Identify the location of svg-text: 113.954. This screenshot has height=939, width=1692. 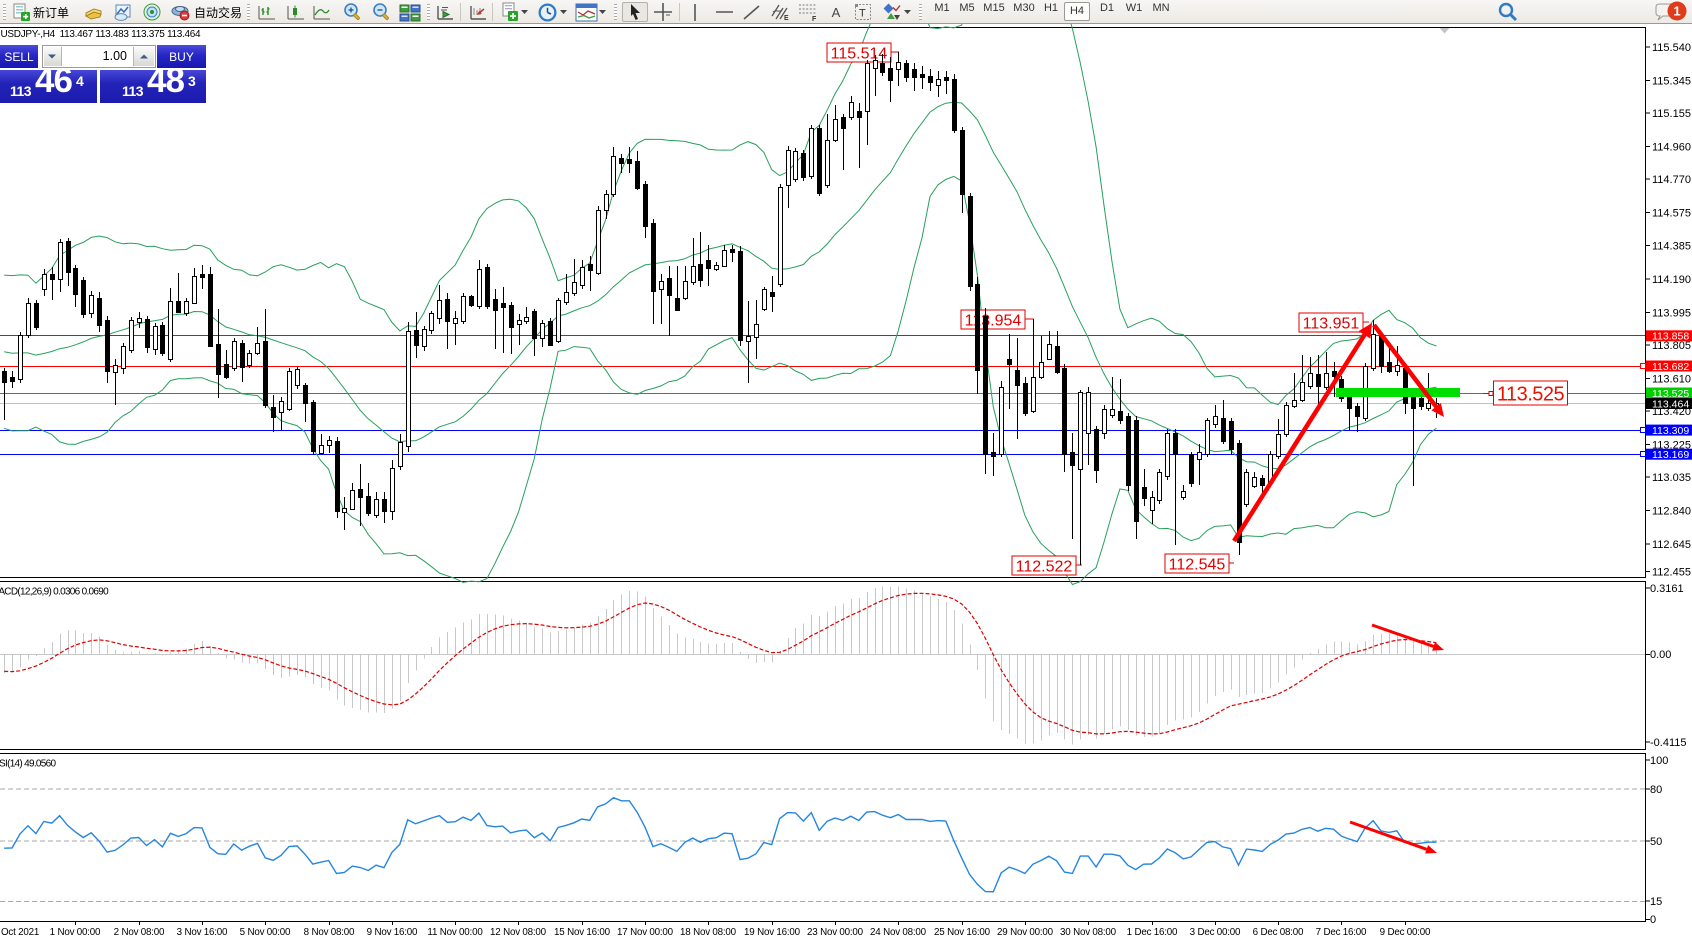
(993, 320).